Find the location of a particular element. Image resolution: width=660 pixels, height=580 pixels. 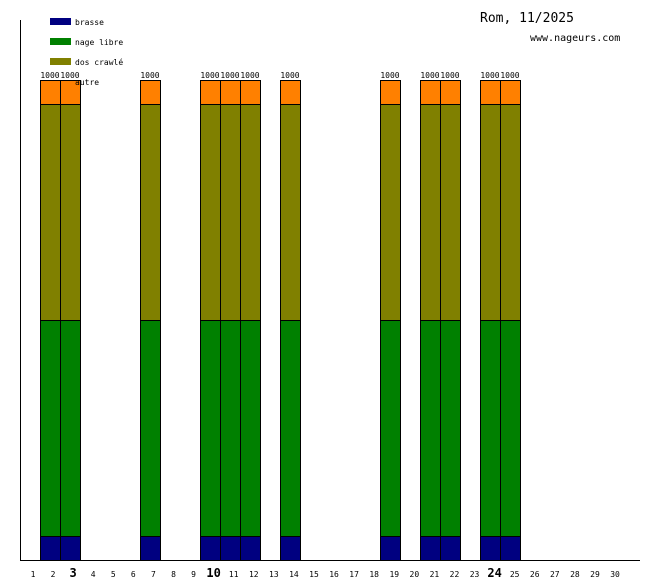

x-tick-label: 13 is located at coordinates (274, 574).